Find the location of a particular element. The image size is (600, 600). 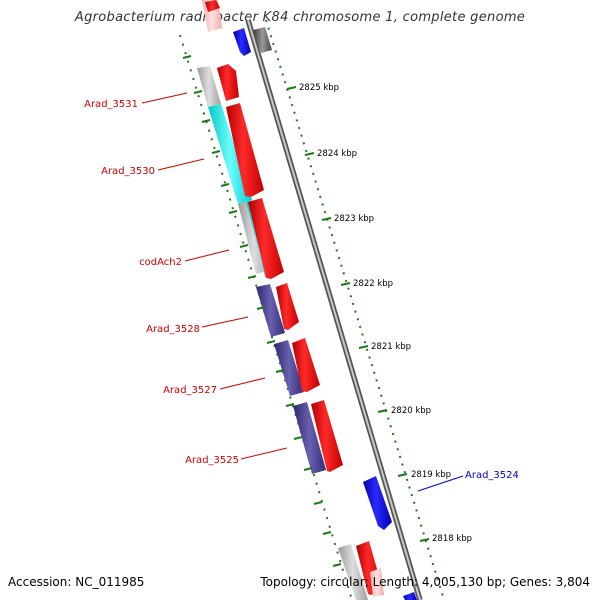

kbp-tick-label: 2823 kbp is located at coordinates (354, 219).